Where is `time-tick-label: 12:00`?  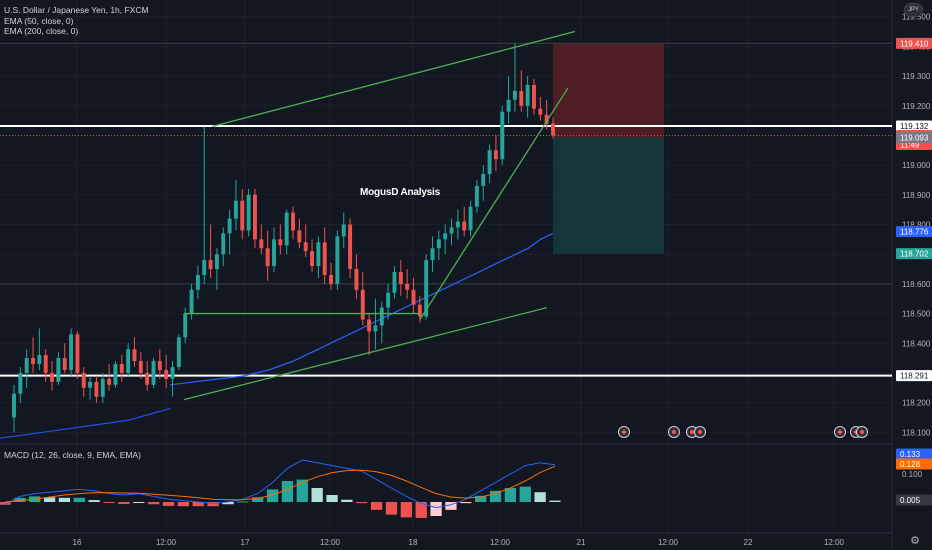 time-tick-label: 12:00 is located at coordinates (166, 542).